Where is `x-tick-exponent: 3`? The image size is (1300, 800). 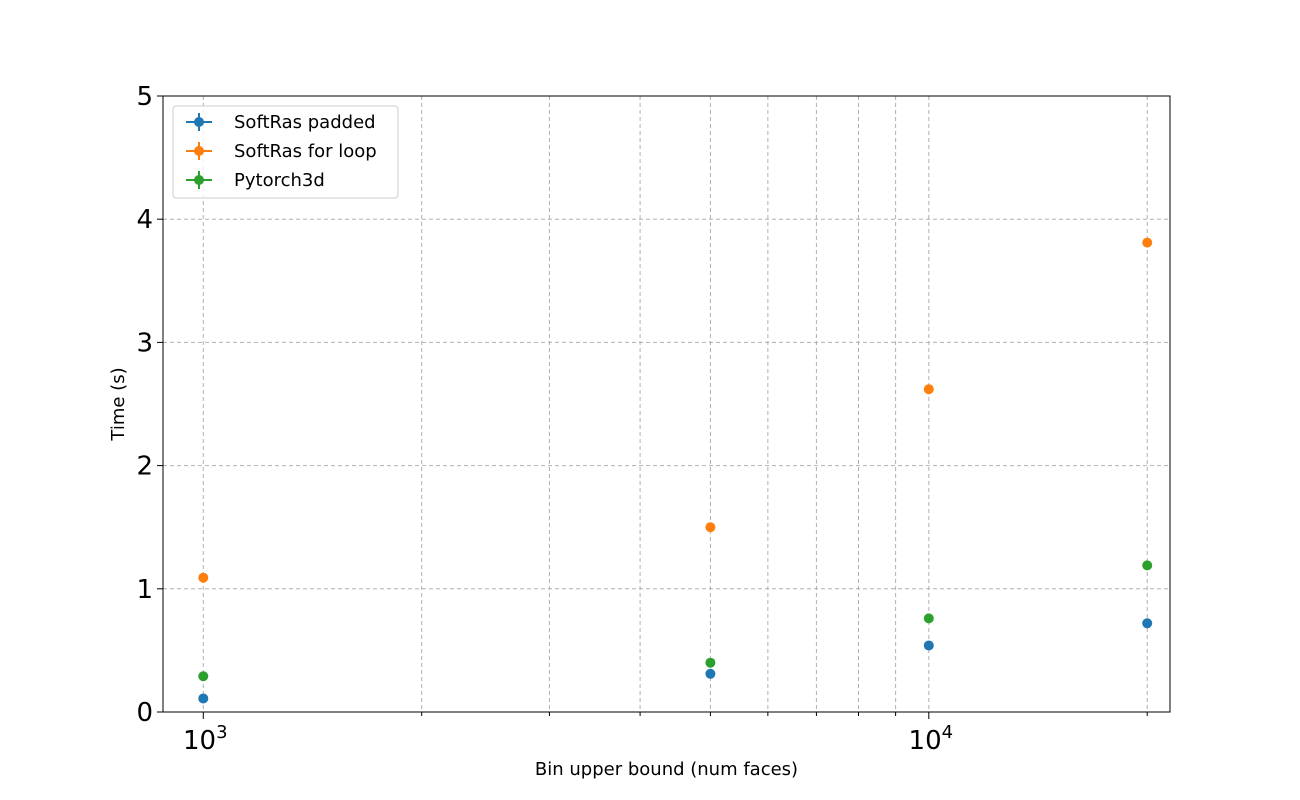
x-tick-exponent: 3 is located at coordinates (221, 732).